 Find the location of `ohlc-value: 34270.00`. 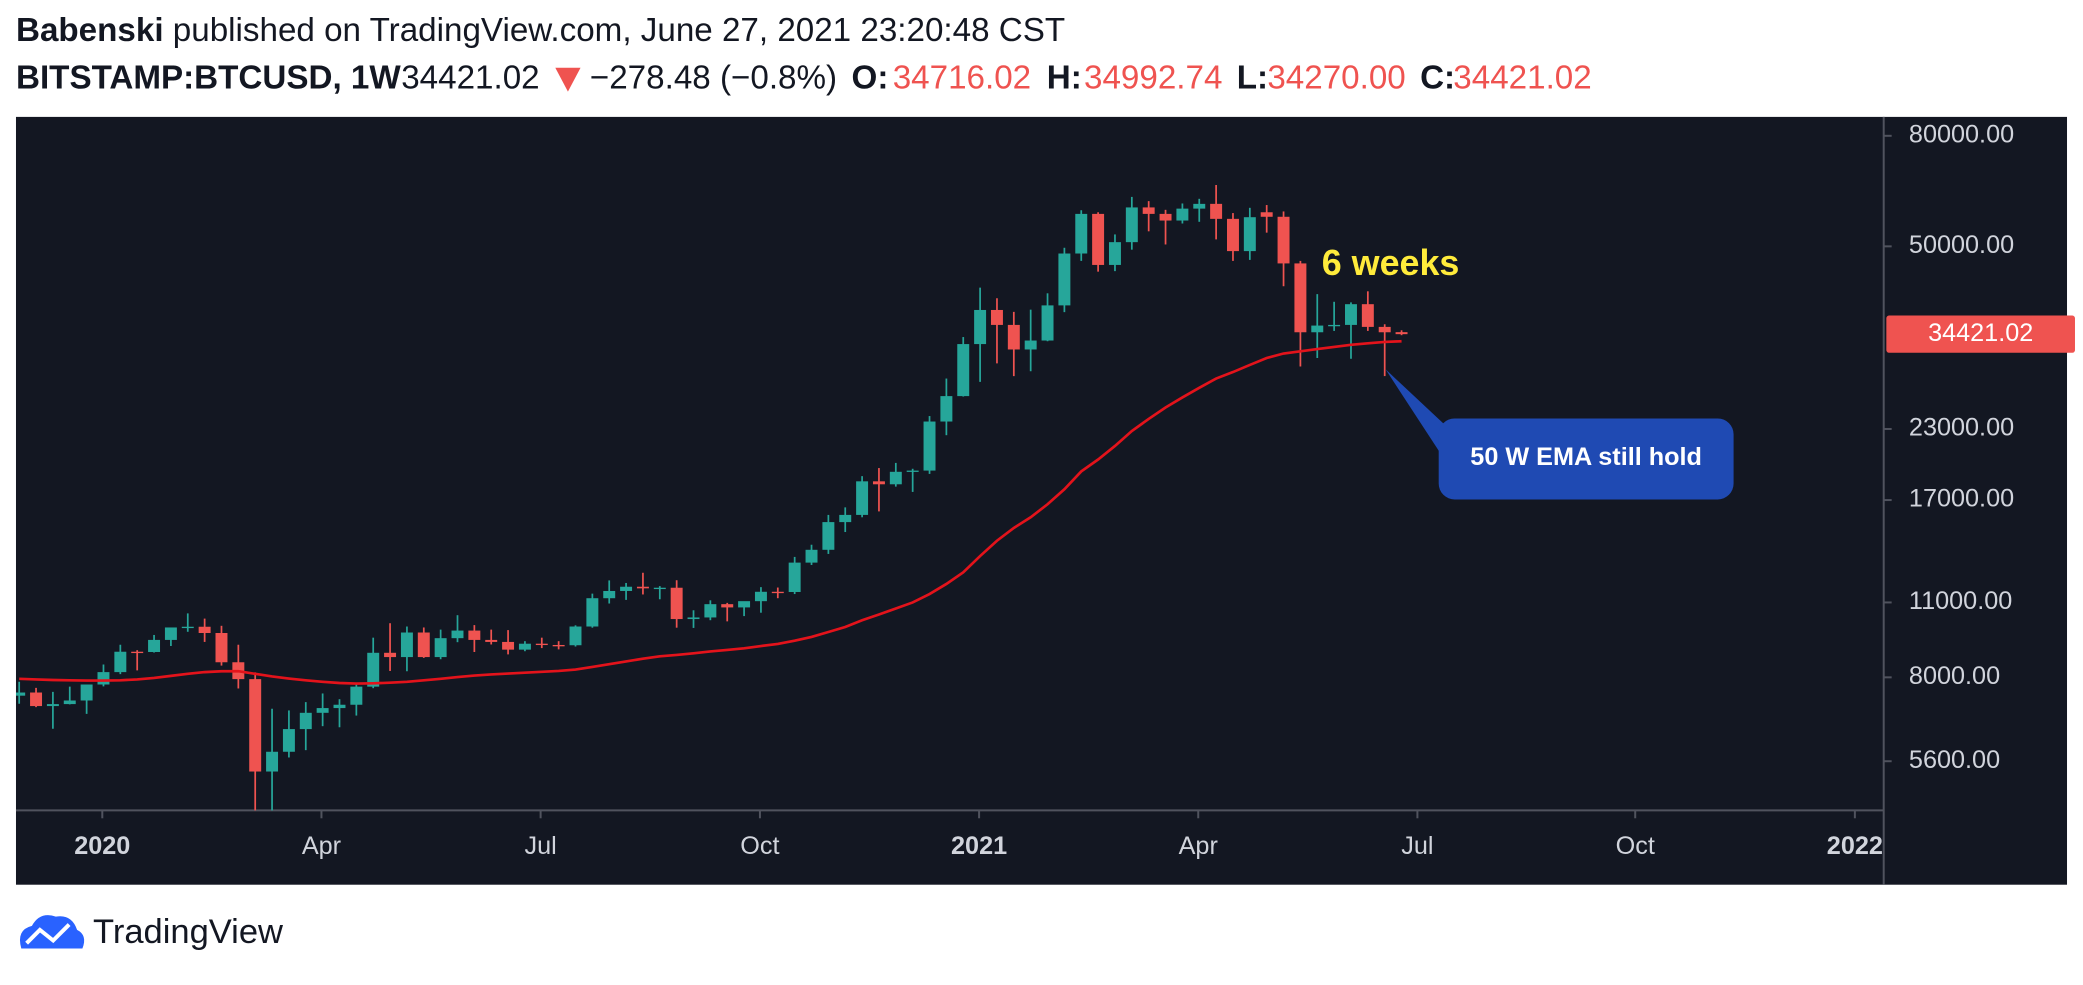

ohlc-value: 34270.00 is located at coordinates (1336, 77).